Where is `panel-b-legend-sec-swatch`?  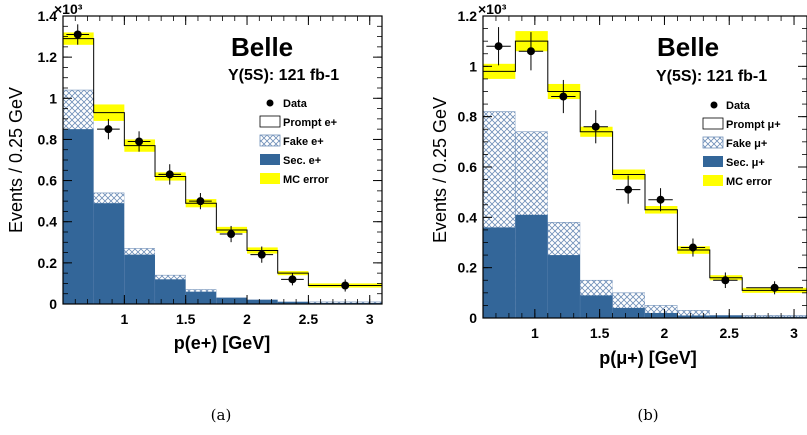 panel-b-legend-sec-swatch is located at coordinates (713, 161).